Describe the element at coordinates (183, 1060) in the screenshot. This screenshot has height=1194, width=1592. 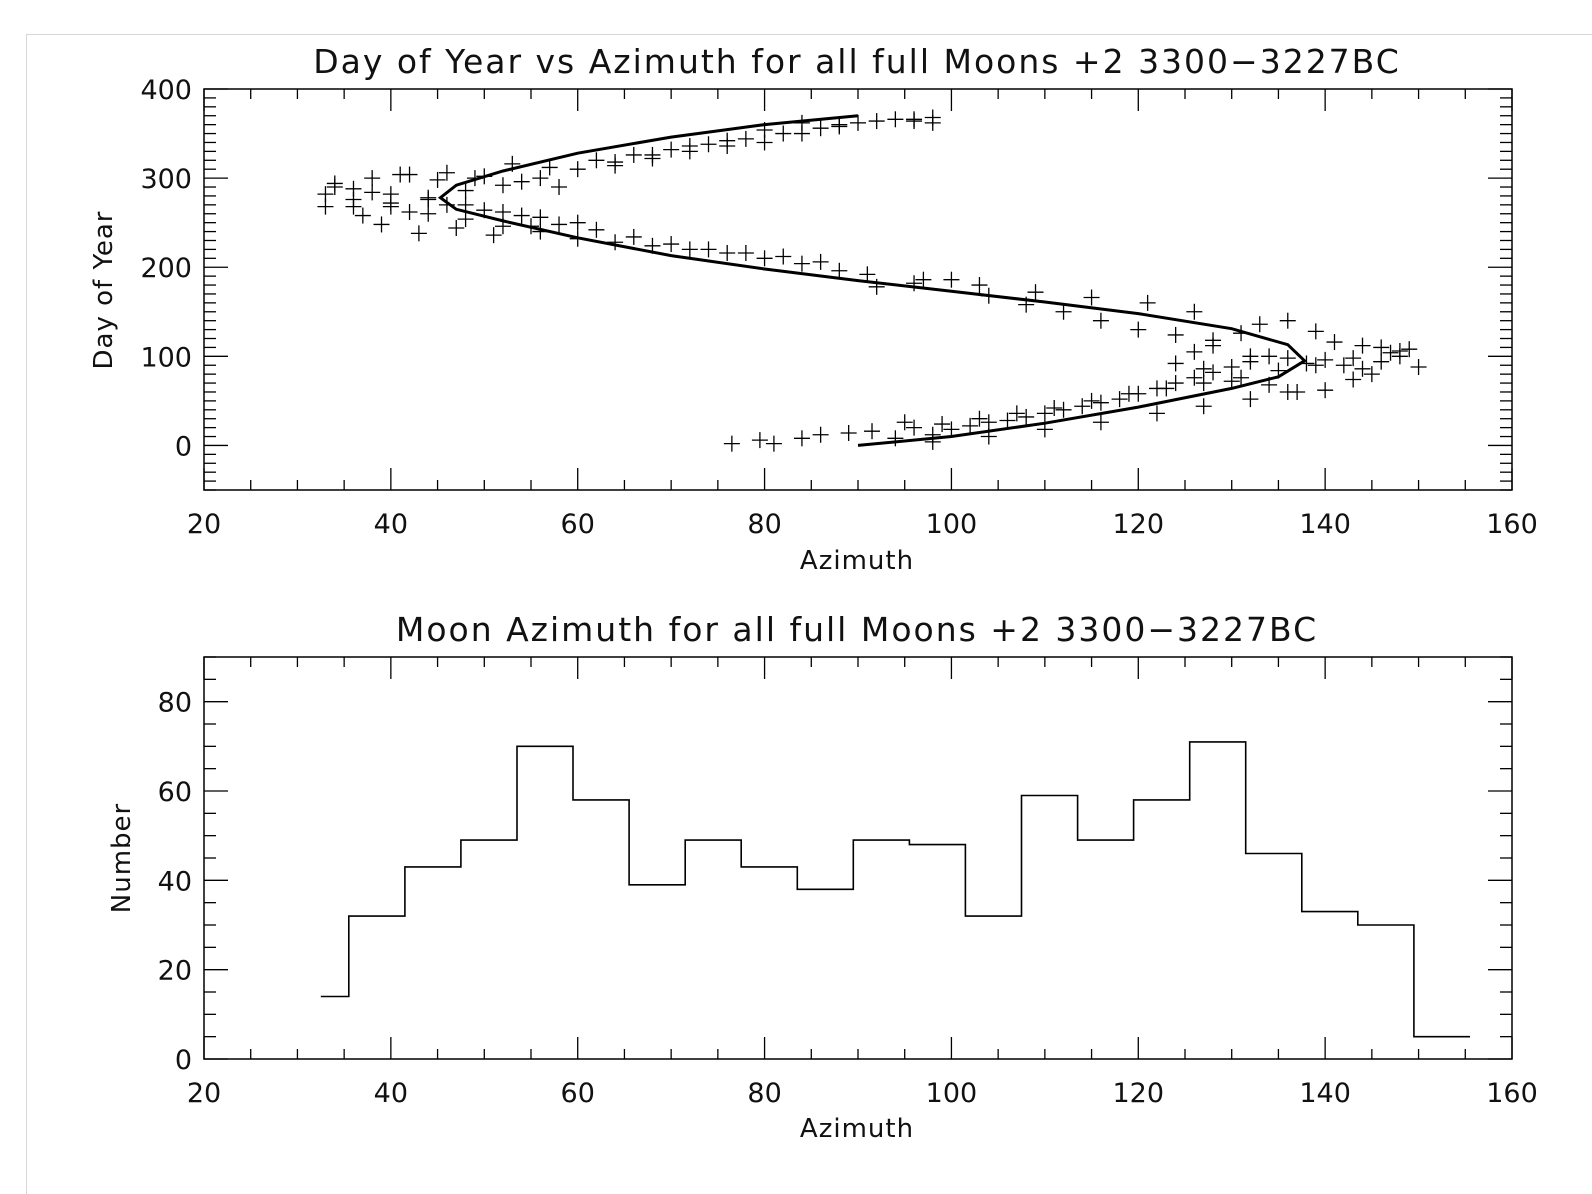
I see `histogram-y-tick-label: 0` at that location.